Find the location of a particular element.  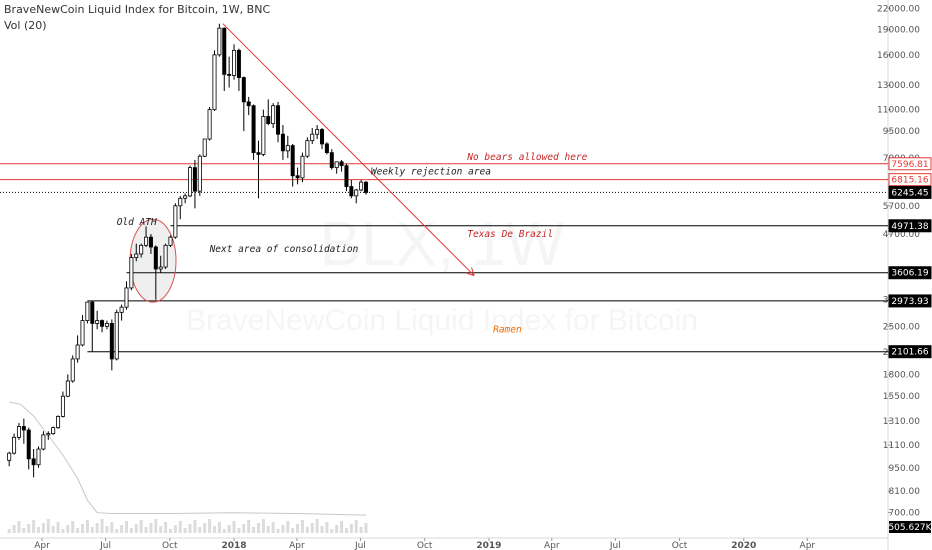

level-price-label: 3606.19 is located at coordinates (909, 274).